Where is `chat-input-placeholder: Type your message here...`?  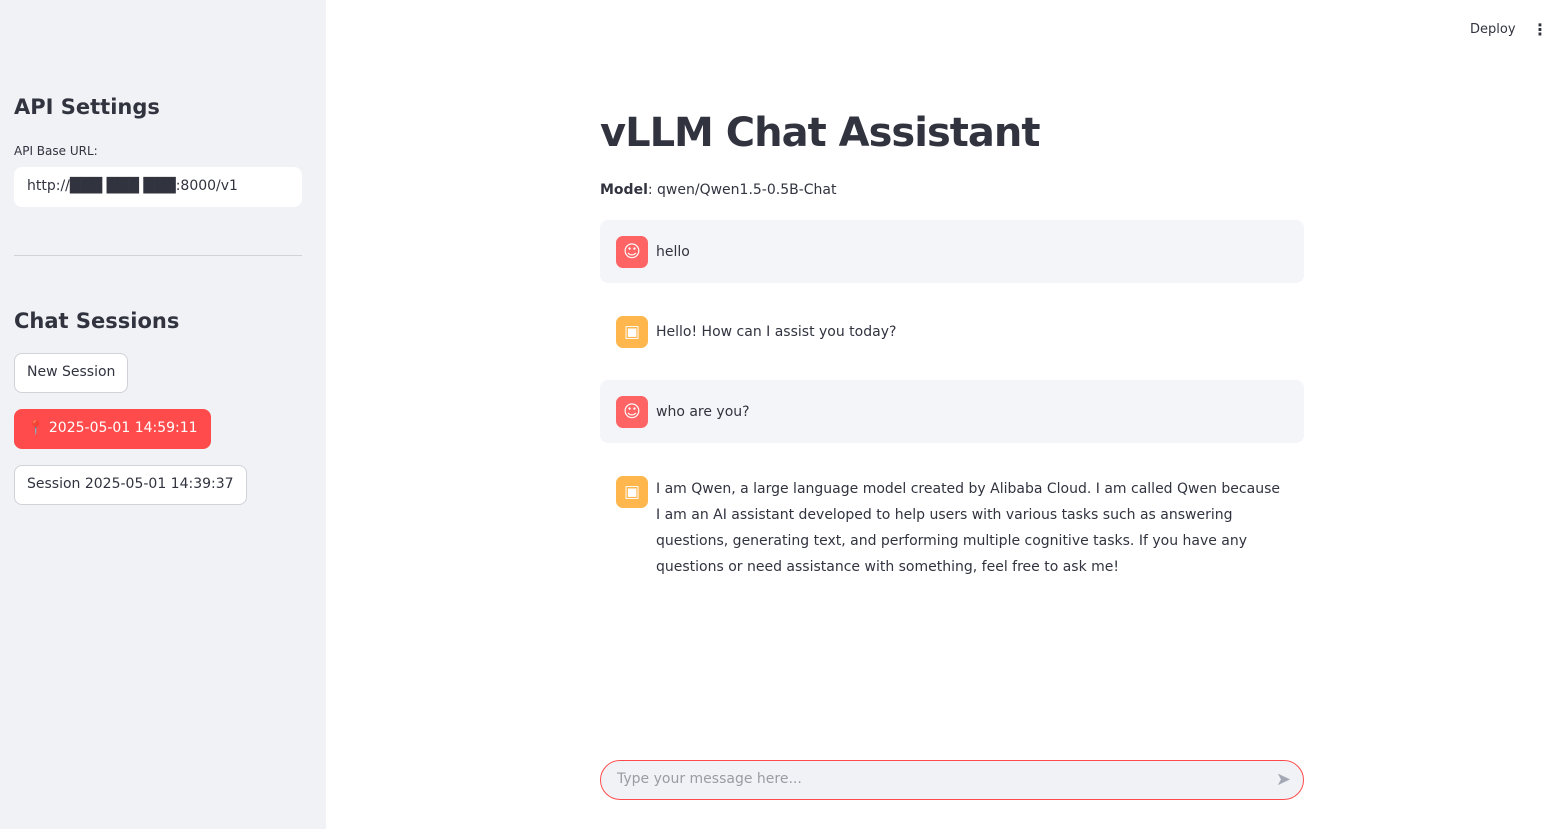 chat-input-placeholder: Type your message here... is located at coordinates (709, 779).